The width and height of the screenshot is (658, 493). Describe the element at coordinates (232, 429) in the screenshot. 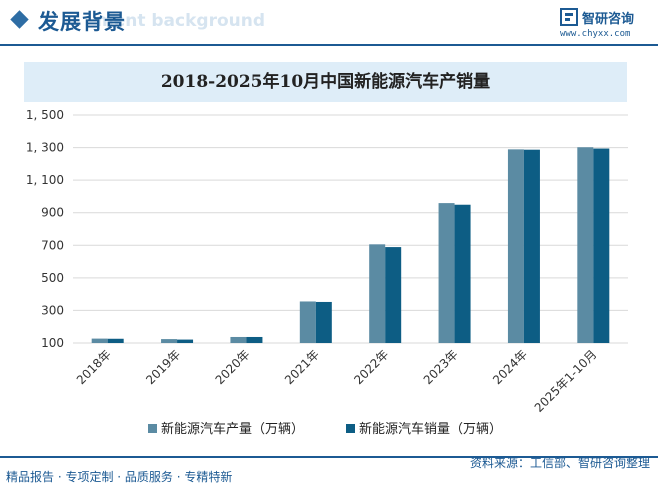

I see `legend-label: 新能源汽车产量（万辆）` at that location.